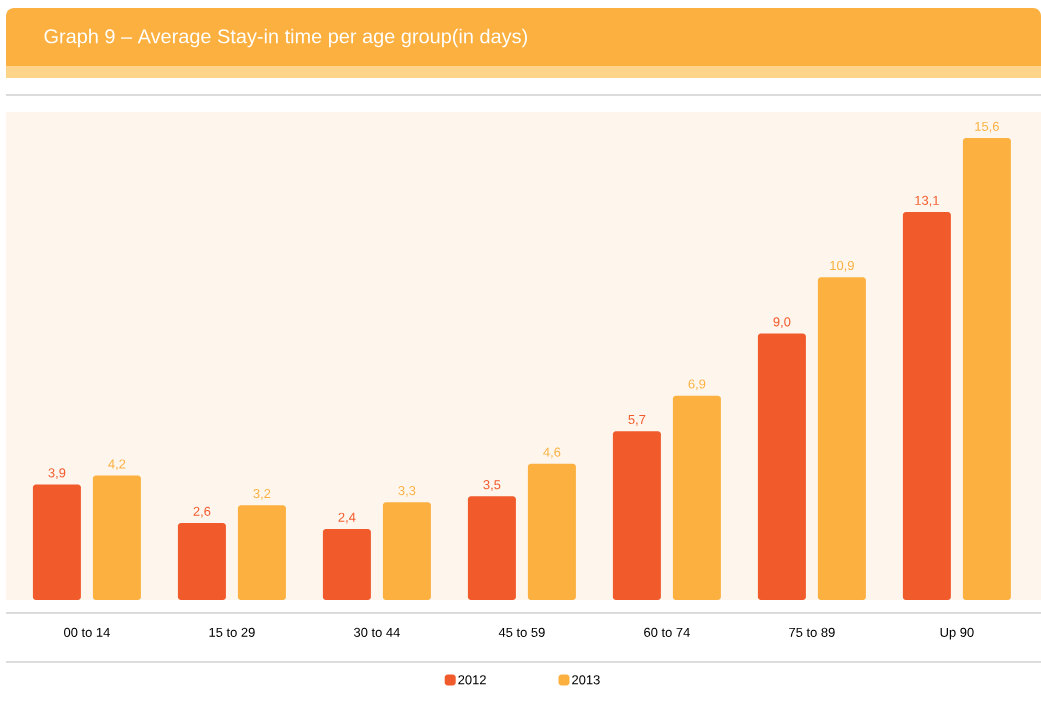  I want to click on data-label: 2,6, so click(202, 512).